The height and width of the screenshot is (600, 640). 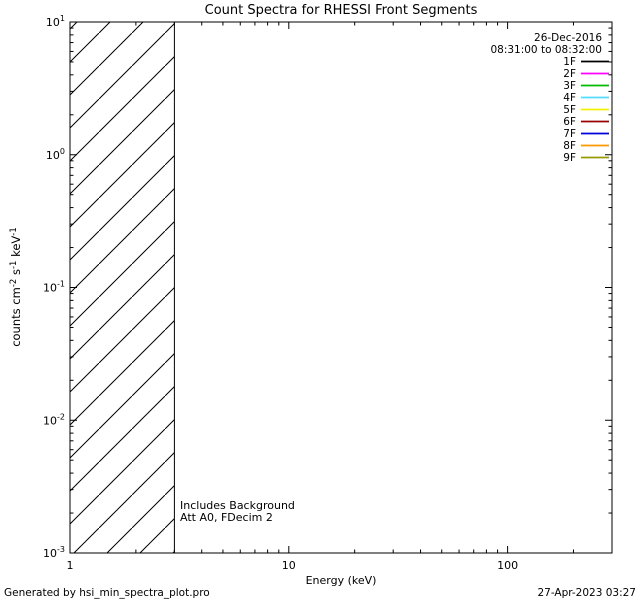 What do you see at coordinates (55, 21) in the screenshot?
I see `y-tick-label: 10¹` at bounding box center [55, 21].